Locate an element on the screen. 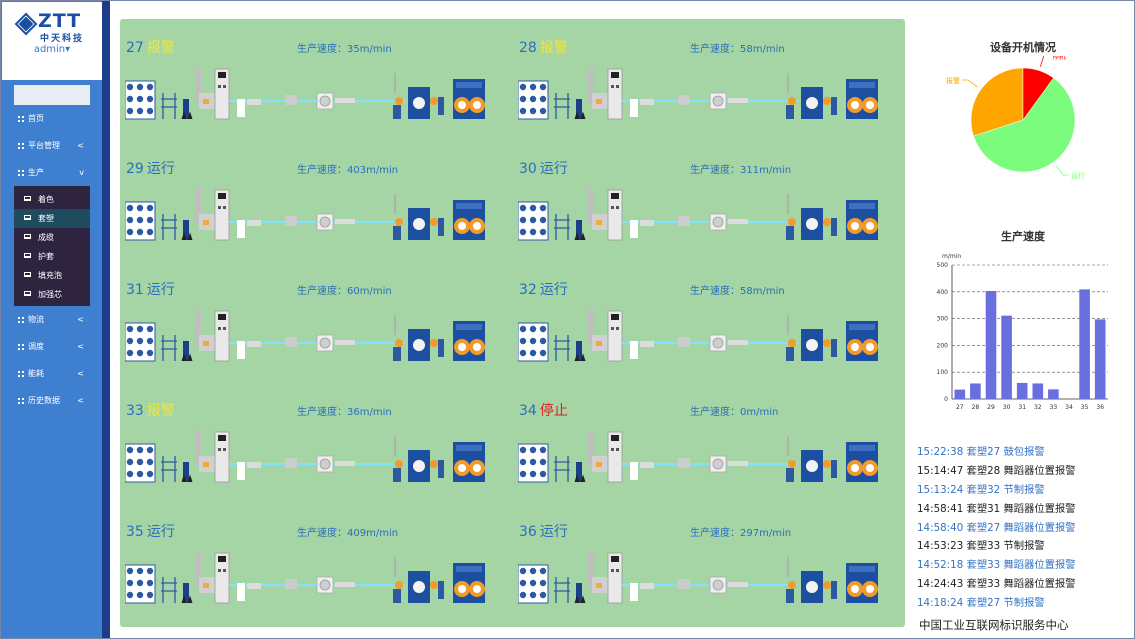 The image size is (1135, 639). user-menu: admin▾ is located at coordinates (52, 49).